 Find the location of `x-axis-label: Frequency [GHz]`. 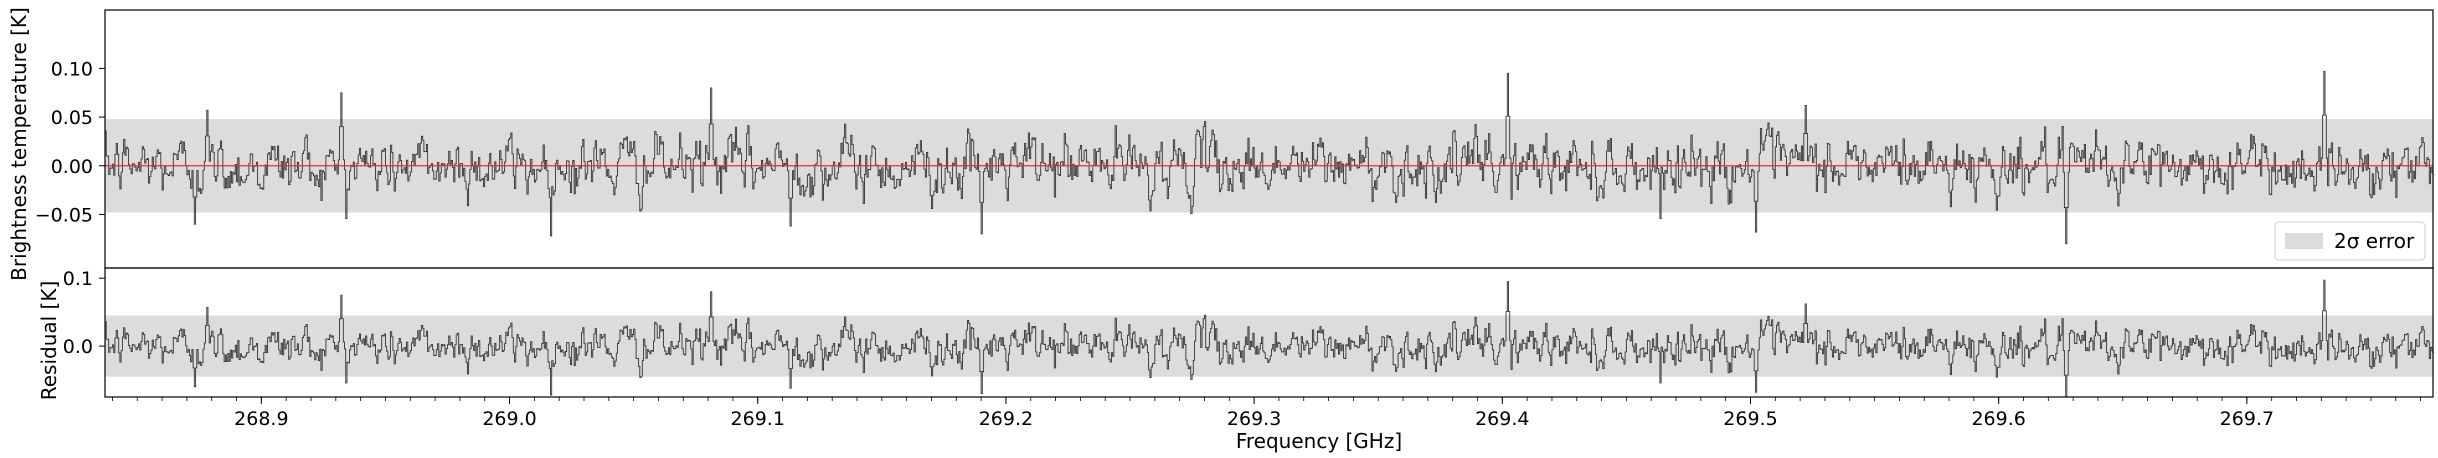

x-axis-label: Frequency [GHz] is located at coordinates (1319, 441).